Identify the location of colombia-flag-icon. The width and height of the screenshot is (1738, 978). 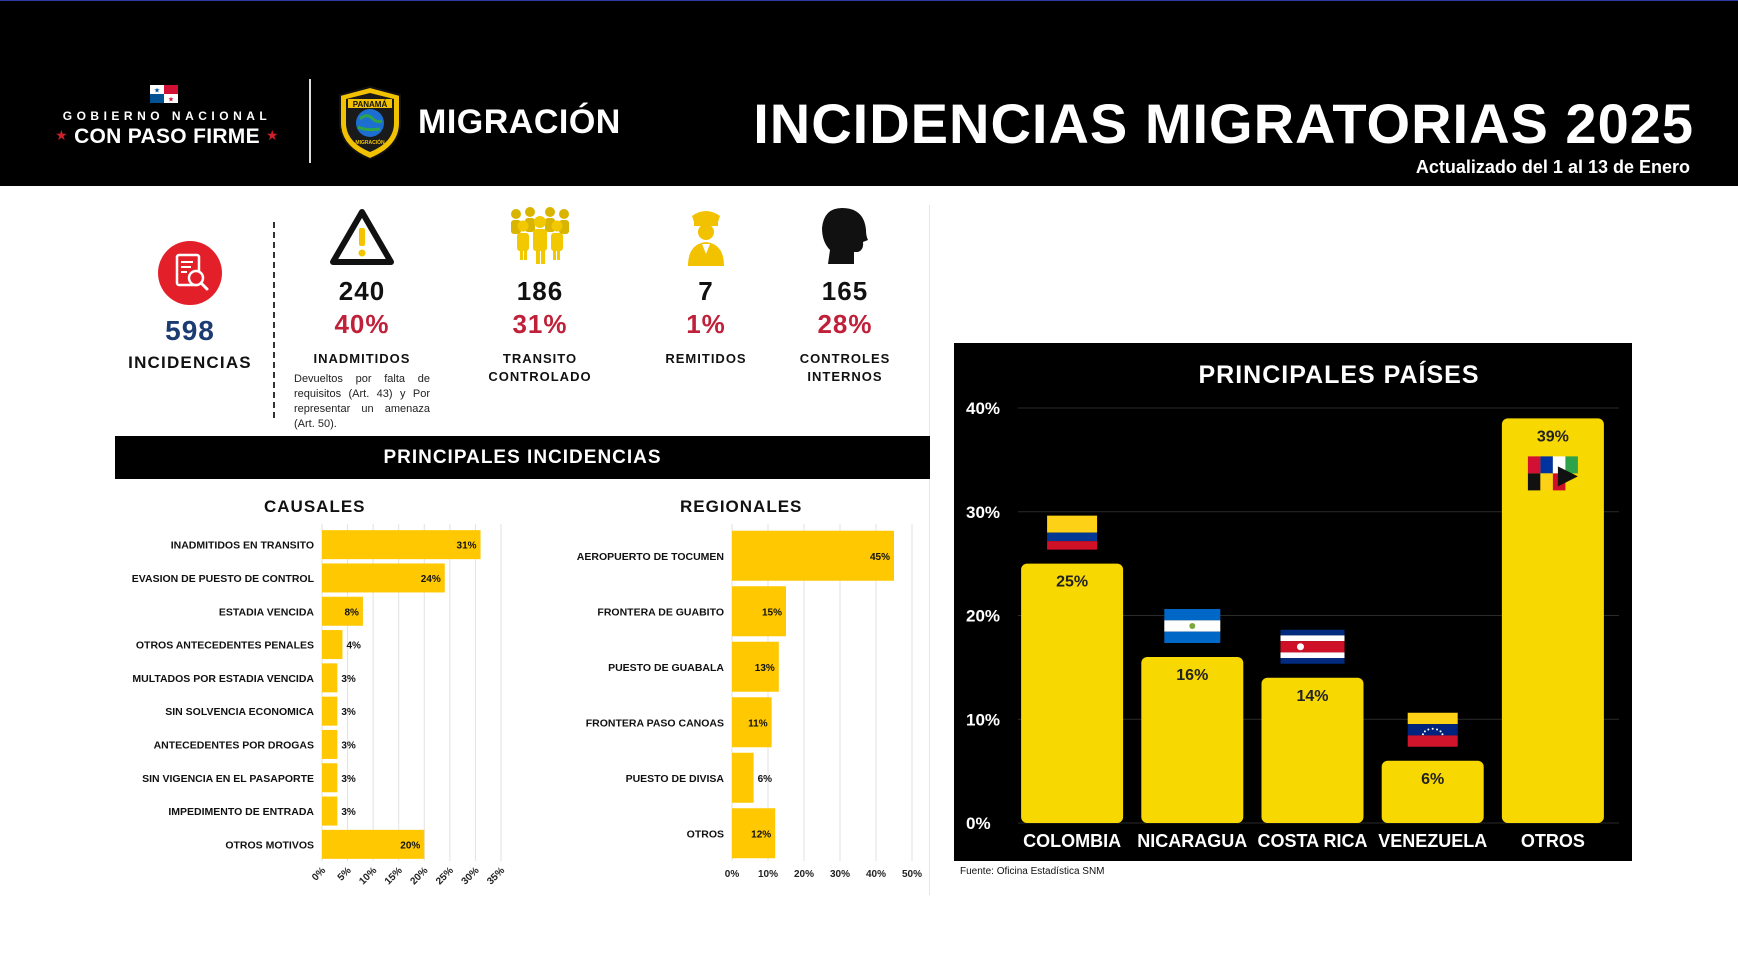
(1072, 532).